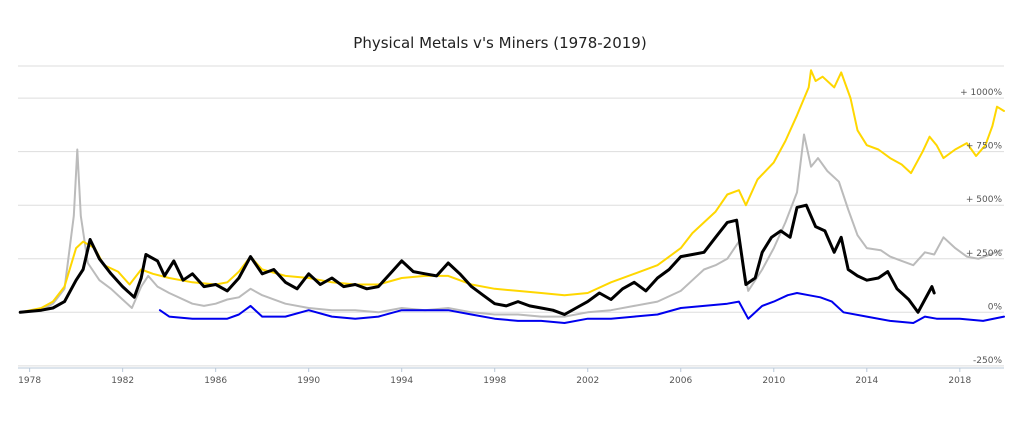 This screenshot has width=1024, height=440. Describe the element at coordinates (587, 381) in the screenshot. I see `x-tick-label: 2002` at that location.